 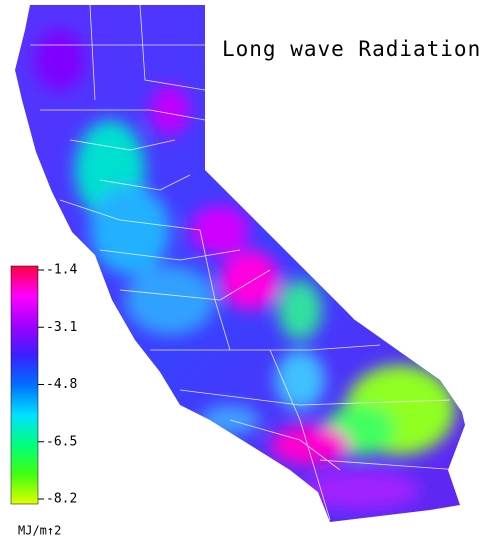 What do you see at coordinates (61, 327) in the screenshot?
I see `tick-label: -3.1` at bounding box center [61, 327].